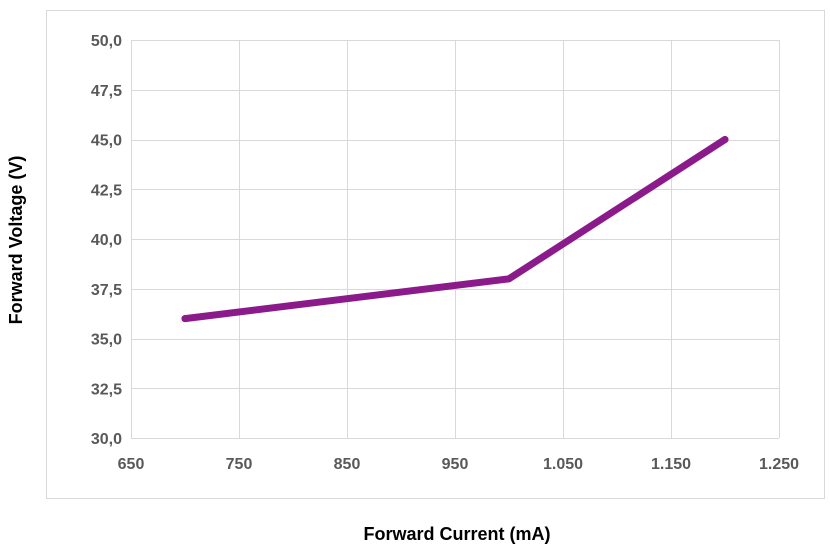 The height and width of the screenshot is (556, 830). Describe the element at coordinates (106, 91) in the screenshot. I see `y-tick-label: 47,5` at that location.